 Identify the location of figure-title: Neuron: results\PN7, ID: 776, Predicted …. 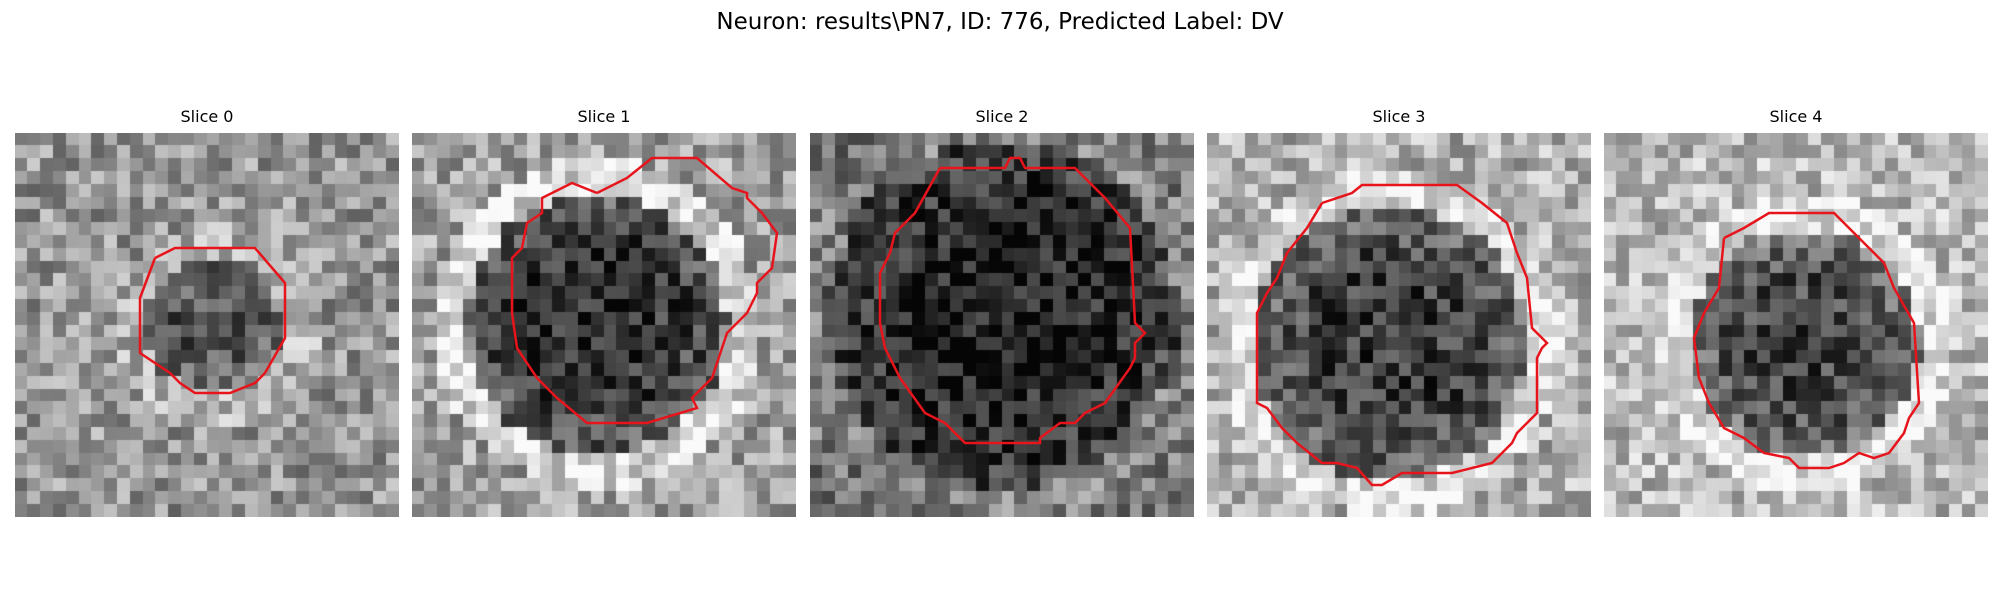
(1000, 22).